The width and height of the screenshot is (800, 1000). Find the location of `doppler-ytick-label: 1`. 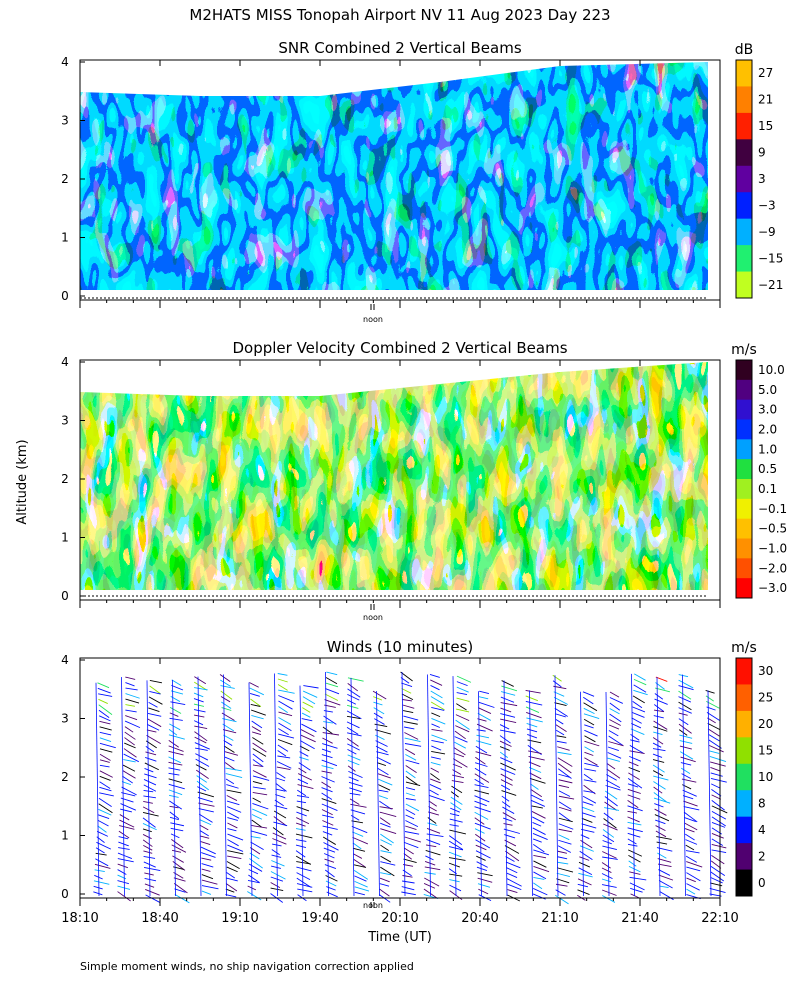

doppler-ytick-label: 1 is located at coordinates (65, 538).